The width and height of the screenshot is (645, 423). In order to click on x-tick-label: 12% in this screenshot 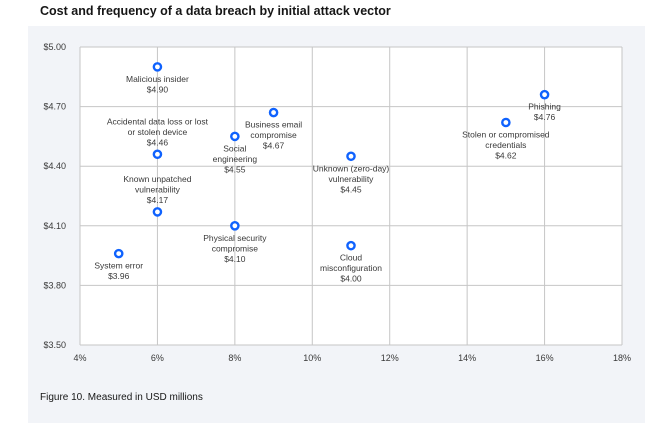, I will do `click(390, 358)`.